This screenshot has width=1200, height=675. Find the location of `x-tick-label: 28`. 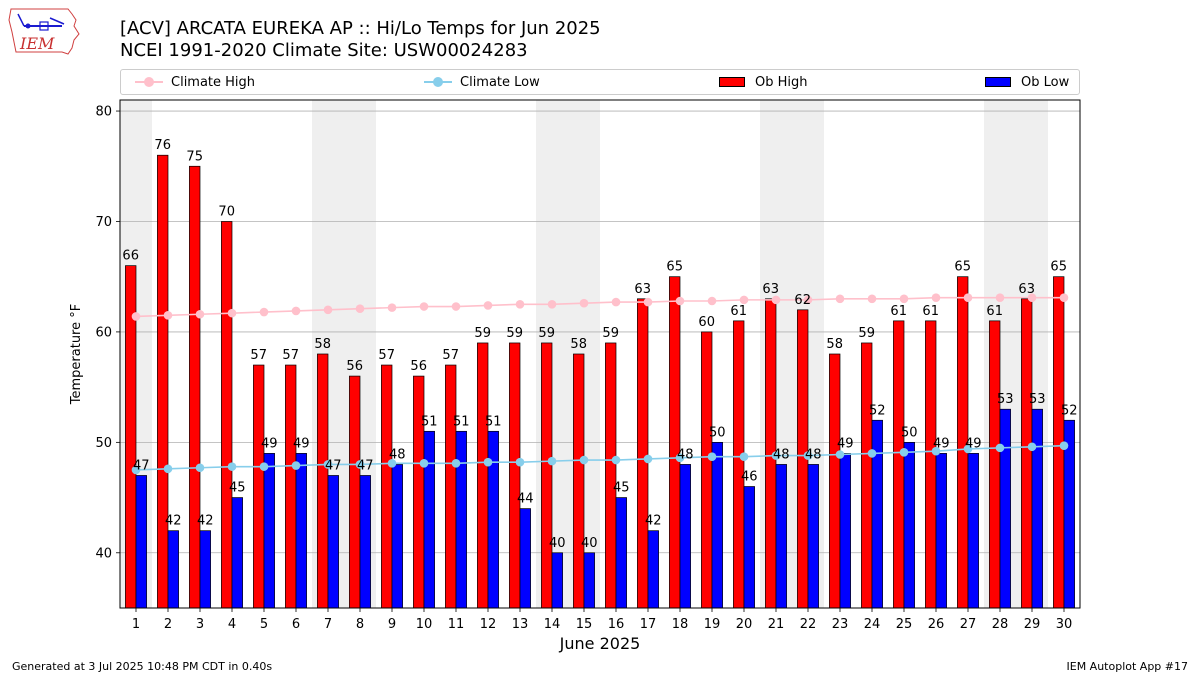

x-tick-label: 28 is located at coordinates (1000, 624).